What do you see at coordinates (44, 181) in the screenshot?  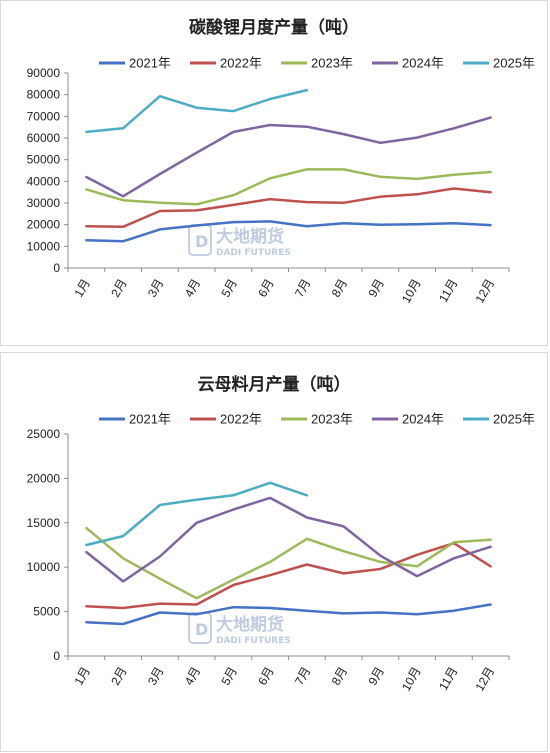 I see `y-tick-label: 40000` at bounding box center [44, 181].